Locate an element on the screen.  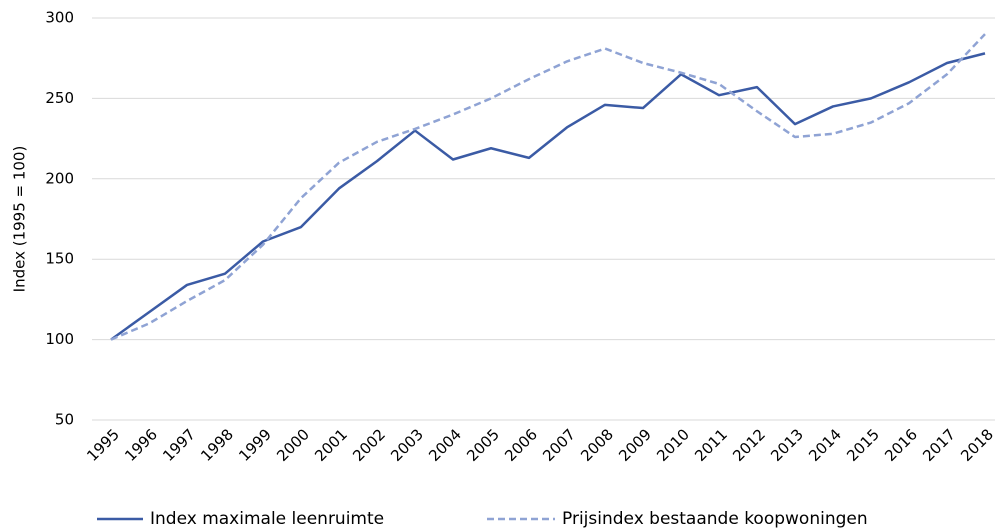
x-tick-label: 2001 is located at coordinates (331, 445).